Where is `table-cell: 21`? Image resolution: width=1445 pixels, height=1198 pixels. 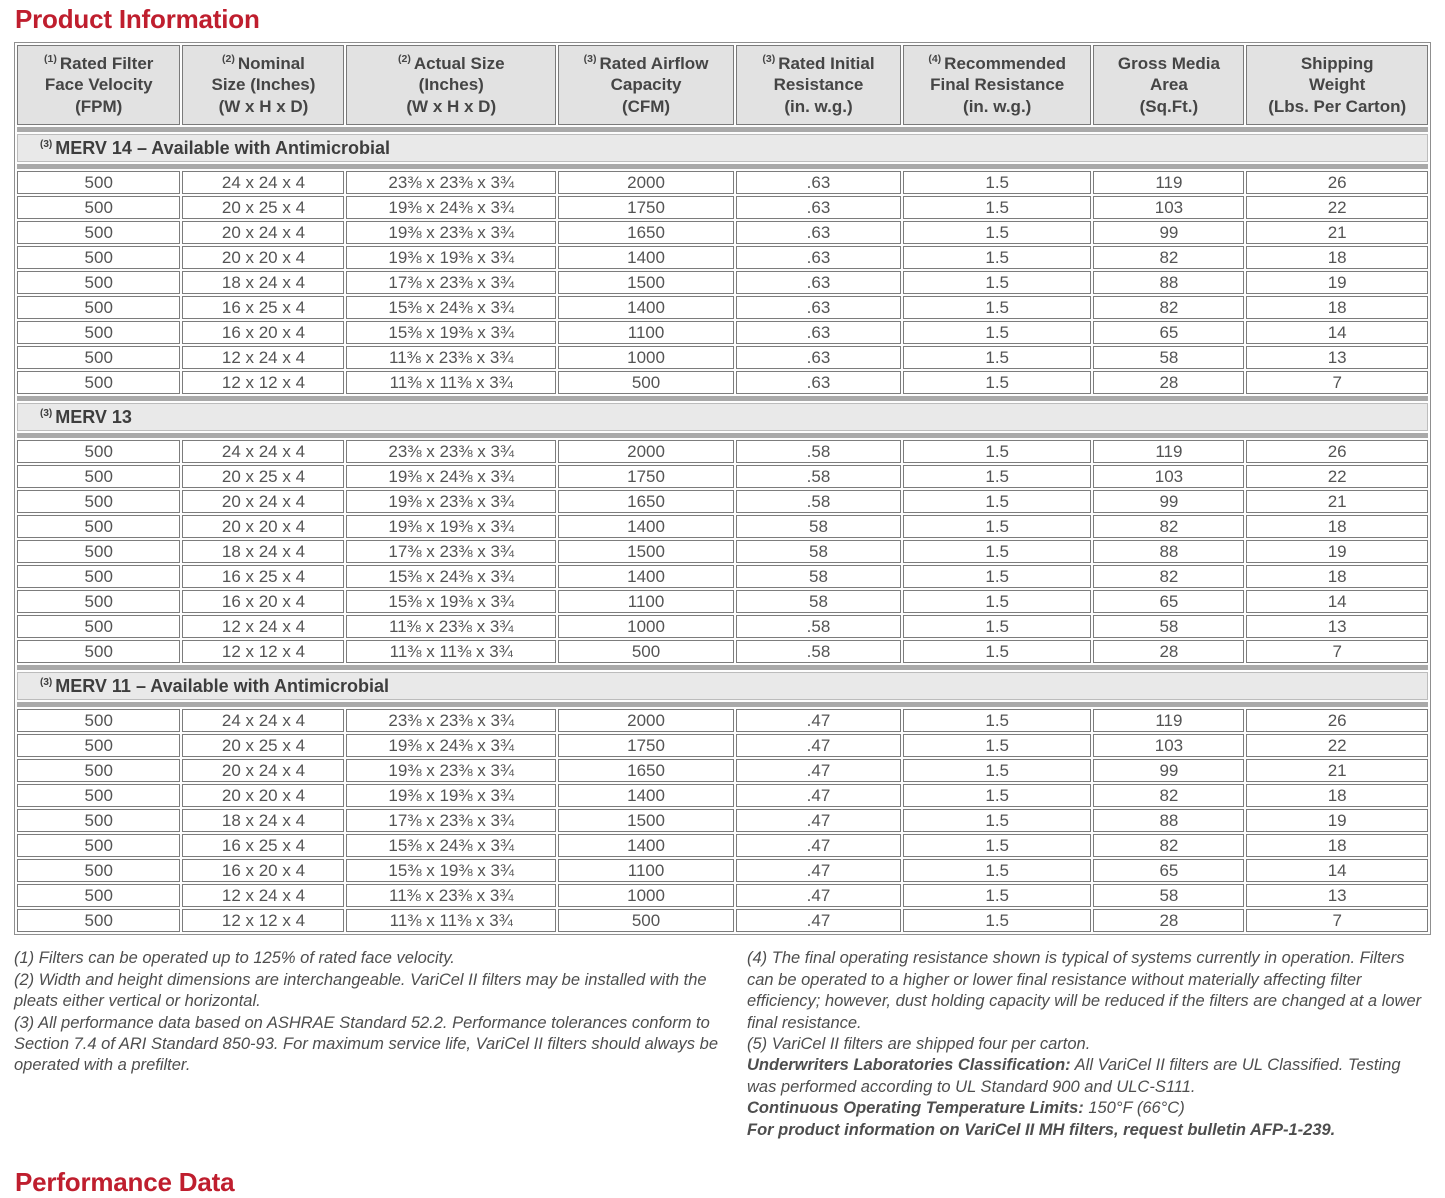
table-cell: 21 is located at coordinates (1337, 233).